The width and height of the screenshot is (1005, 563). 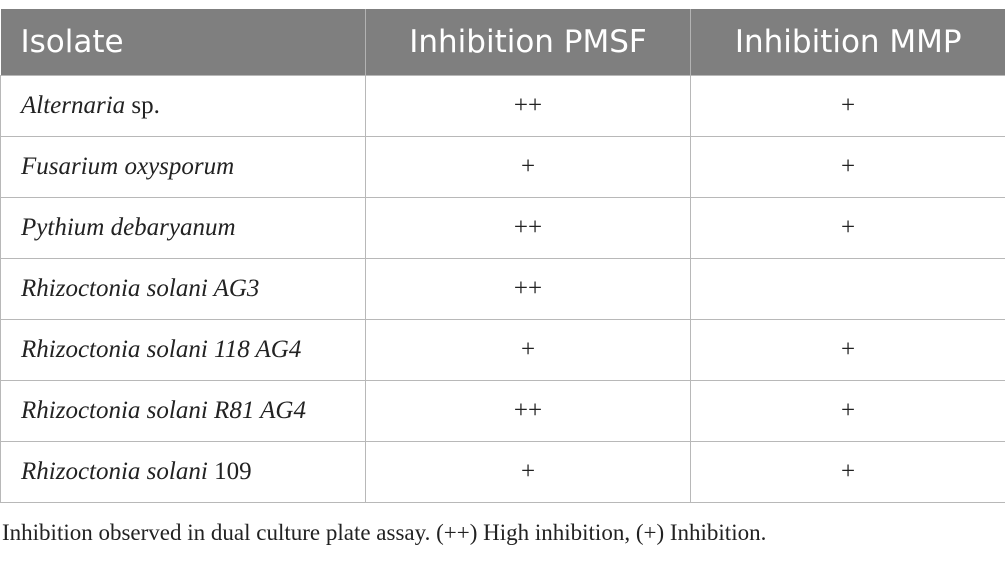 I want to click on isolate-cell: Rhizoctonia solani R81 AG4, so click(x=183, y=411).